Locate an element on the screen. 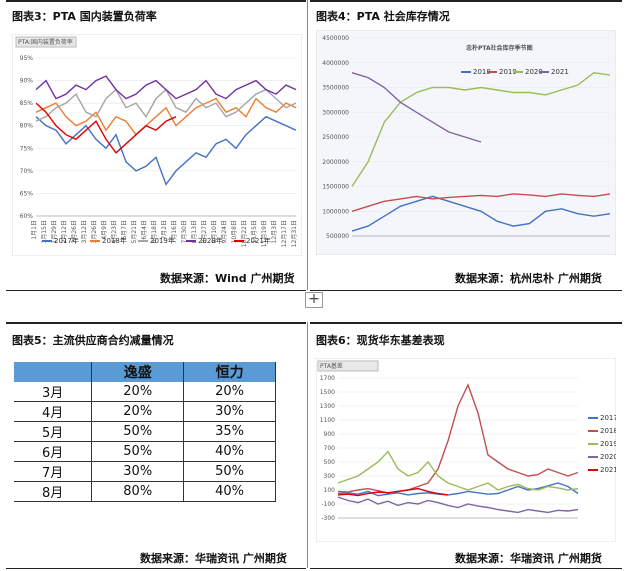  y-tick-label: 1500 is located at coordinates (327, 392).